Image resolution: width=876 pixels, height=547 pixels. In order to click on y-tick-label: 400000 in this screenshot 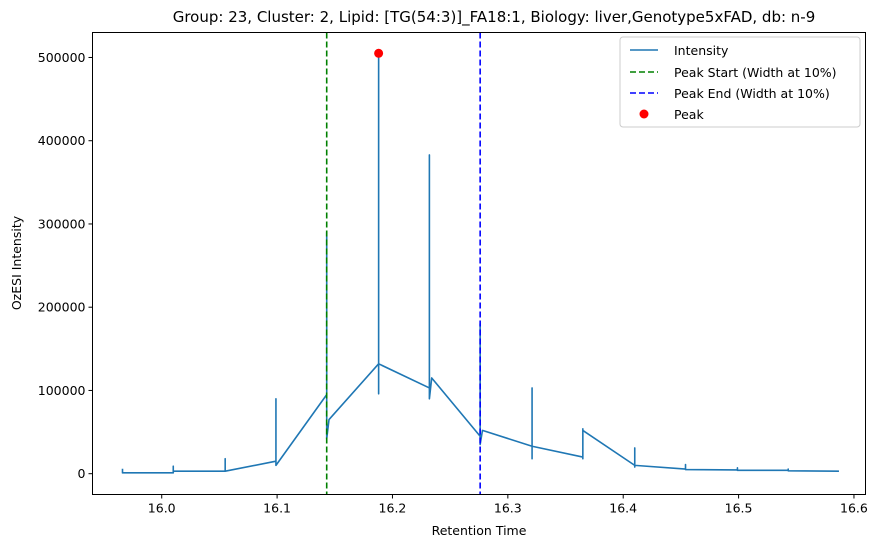, I will do `click(62, 140)`.